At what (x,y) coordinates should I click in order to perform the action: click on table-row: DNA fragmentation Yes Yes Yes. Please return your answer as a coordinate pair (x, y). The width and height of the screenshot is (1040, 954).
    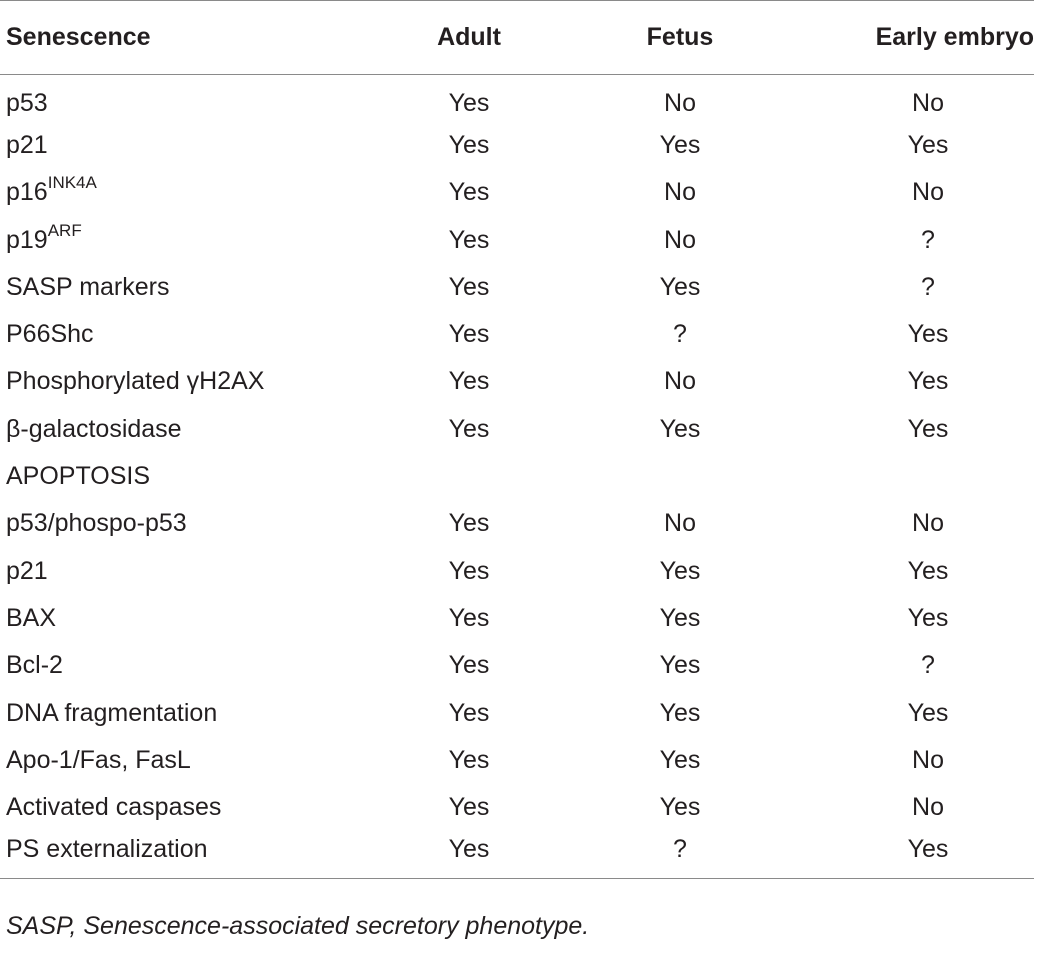
    Looking at the image, I should click on (517, 712).